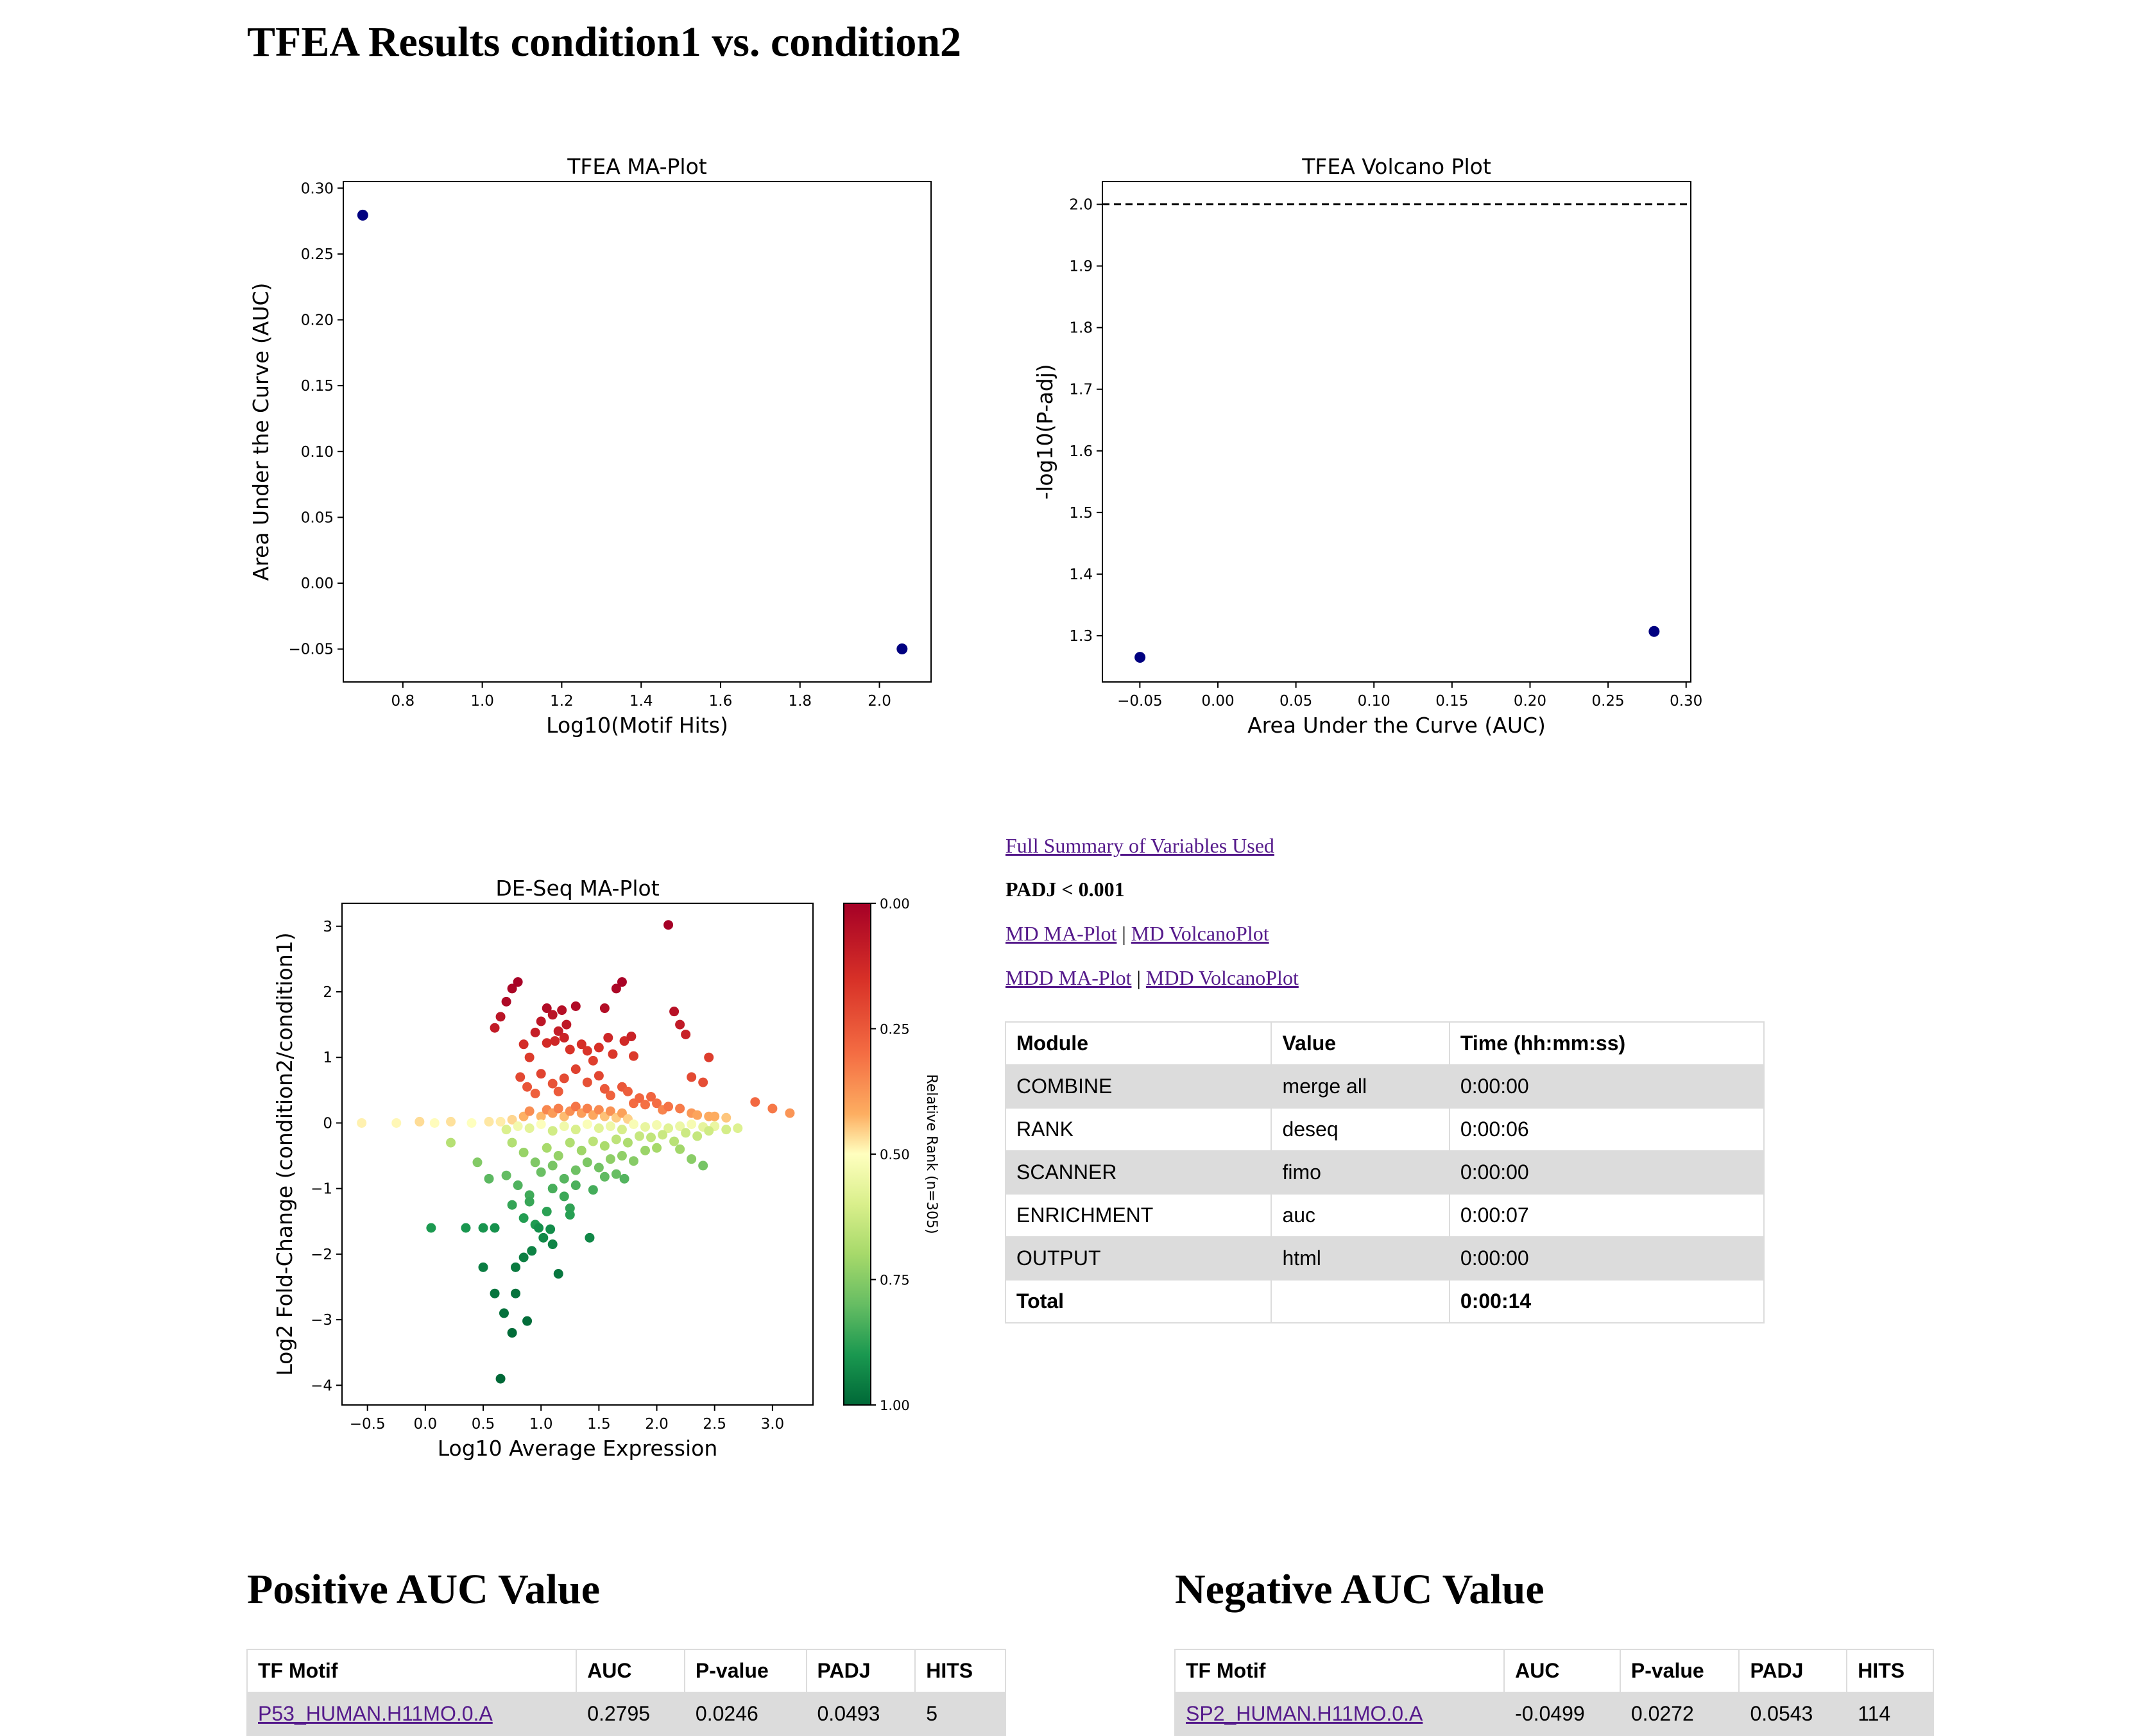  What do you see at coordinates (322, 1189) in the screenshot?
I see `y-tick-label: −1` at bounding box center [322, 1189].